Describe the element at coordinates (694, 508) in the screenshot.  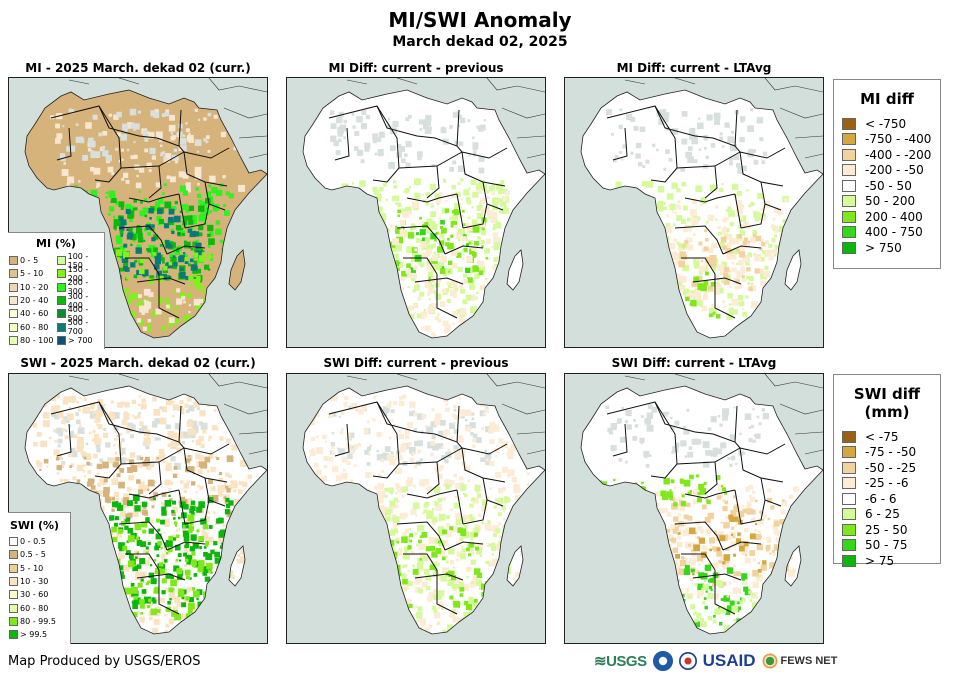
I see `map-panel-swi-diff-ltavg` at that location.